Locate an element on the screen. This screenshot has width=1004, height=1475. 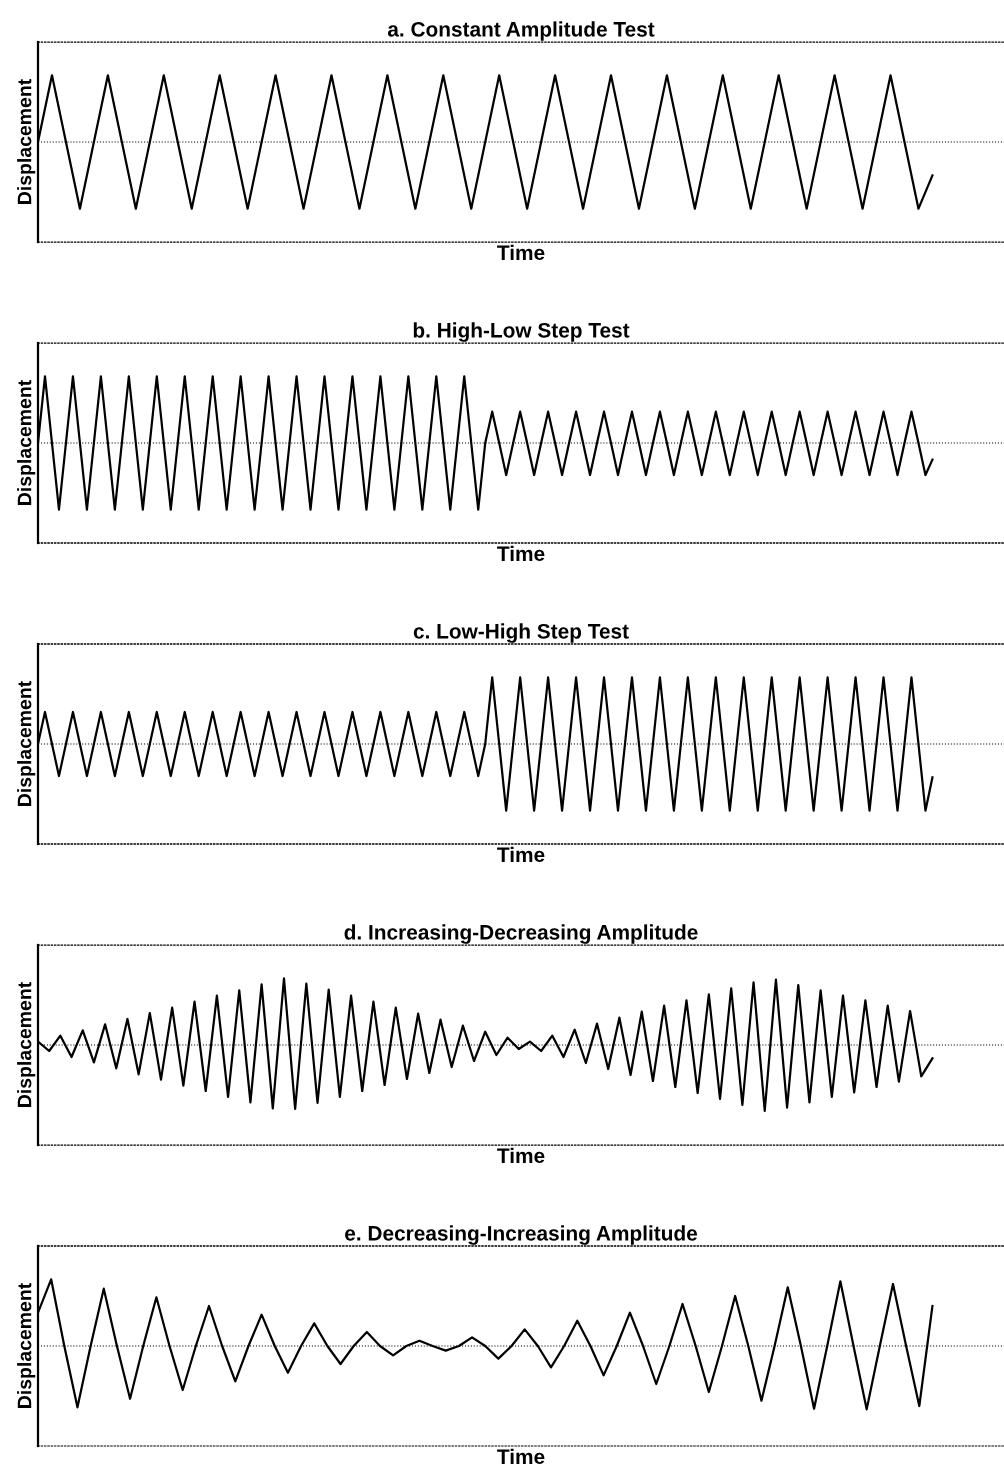
chart-title: c. Low-High Step Test is located at coordinates (521, 633).